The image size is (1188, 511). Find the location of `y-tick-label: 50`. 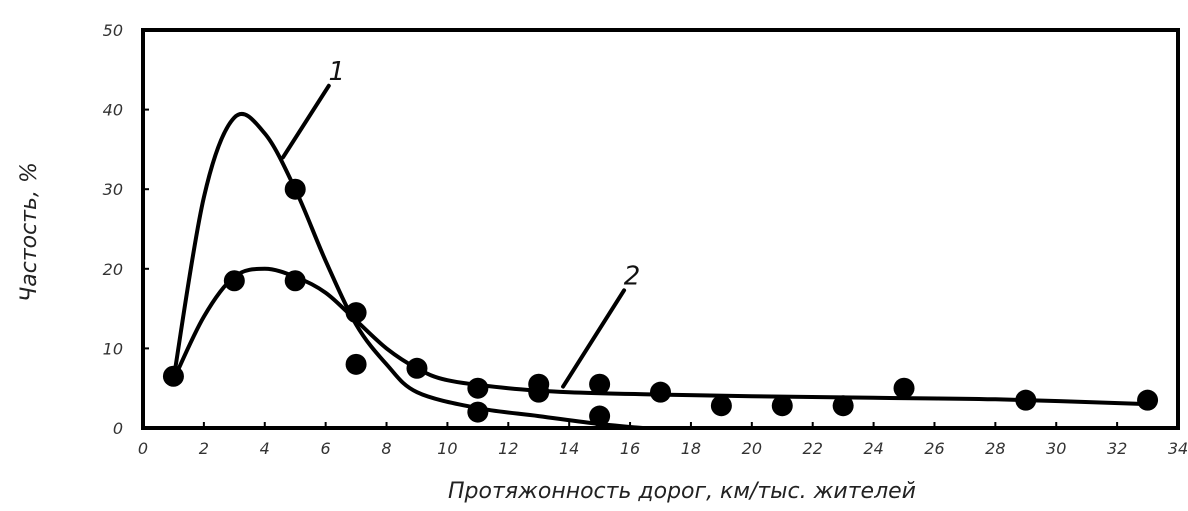

y-tick-label: 50 is located at coordinates (113, 30).